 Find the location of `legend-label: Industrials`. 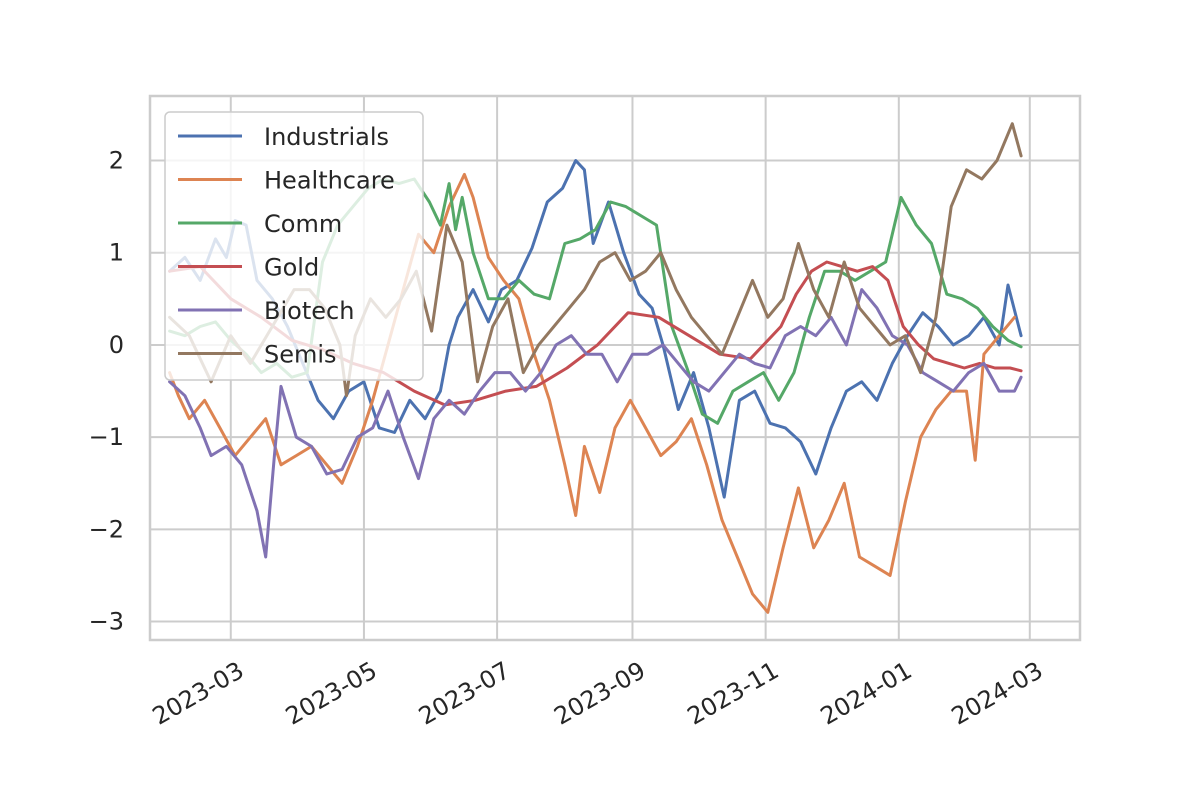

legend-label: Industrials is located at coordinates (326, 137).